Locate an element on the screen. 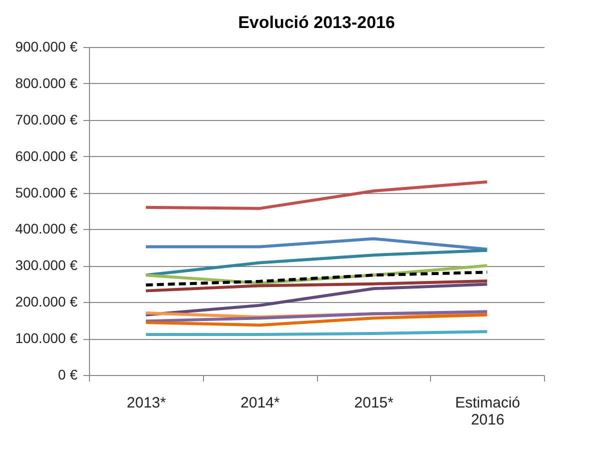 Image resolution: width=593 pixels, height=465 pixels. y-tick-label: 400.000 € is located at coordinates (46, 228).